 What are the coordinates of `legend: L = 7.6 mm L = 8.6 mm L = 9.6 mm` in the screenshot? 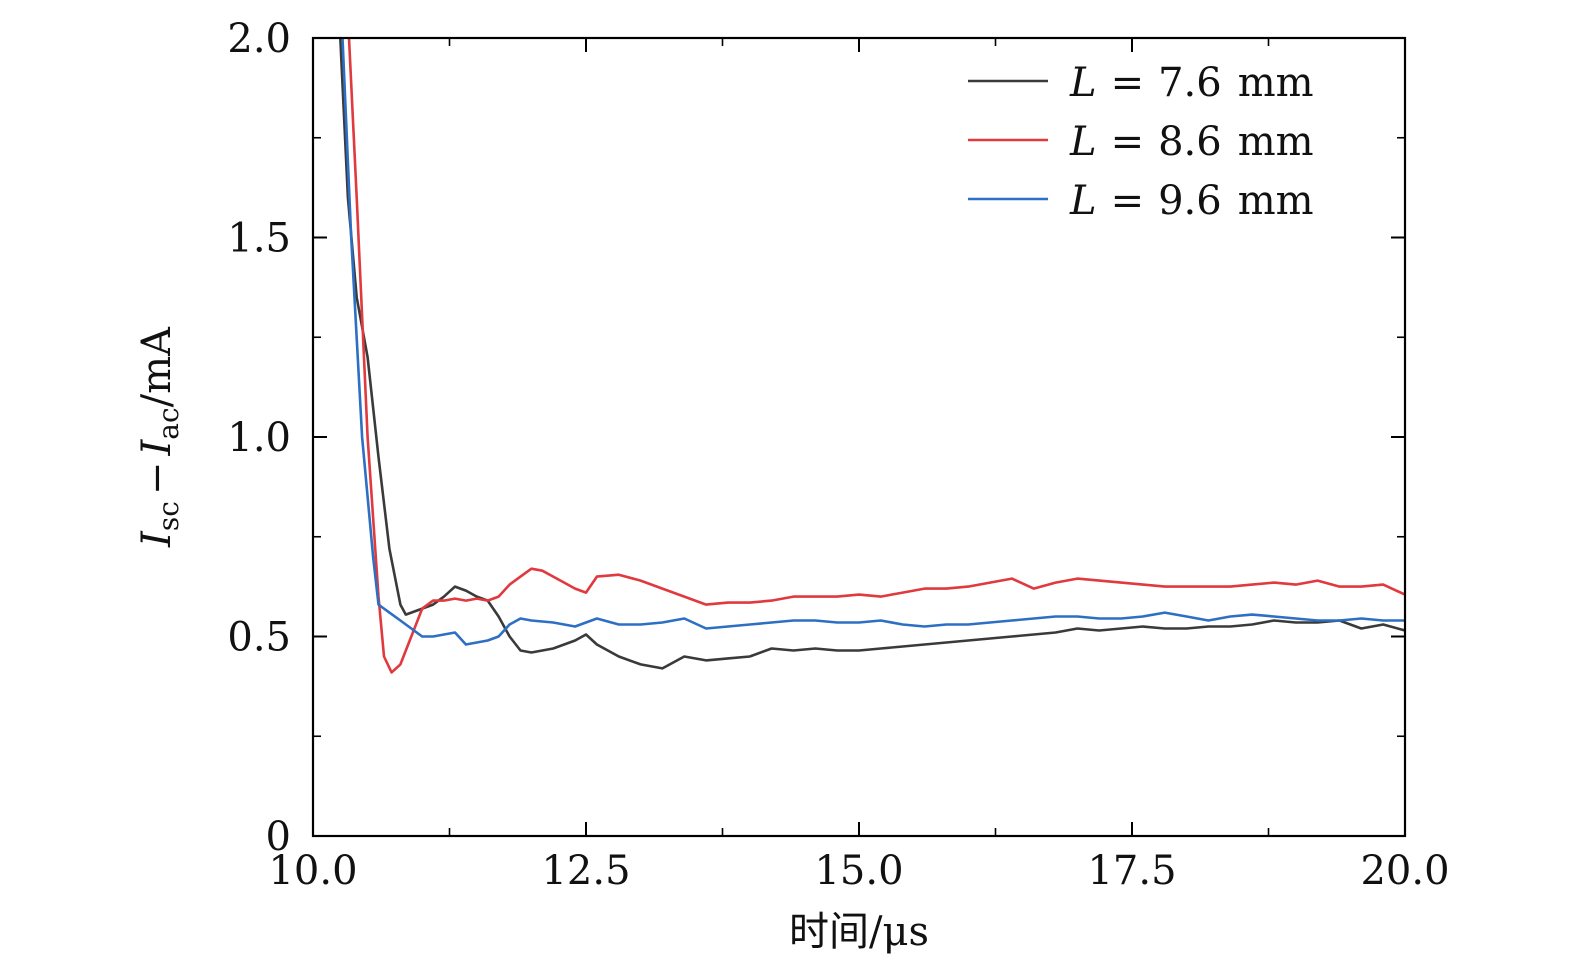 It's located at (1141, 142).